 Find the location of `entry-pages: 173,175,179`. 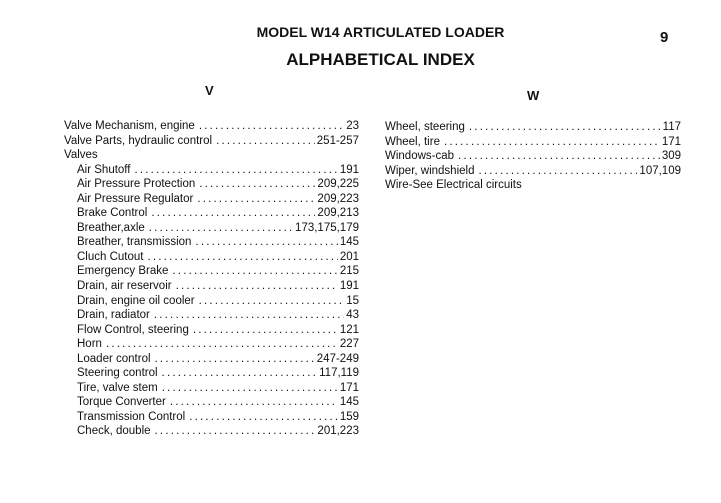

entry-pages: 173,175,179 is located at coordinates (327, 227).